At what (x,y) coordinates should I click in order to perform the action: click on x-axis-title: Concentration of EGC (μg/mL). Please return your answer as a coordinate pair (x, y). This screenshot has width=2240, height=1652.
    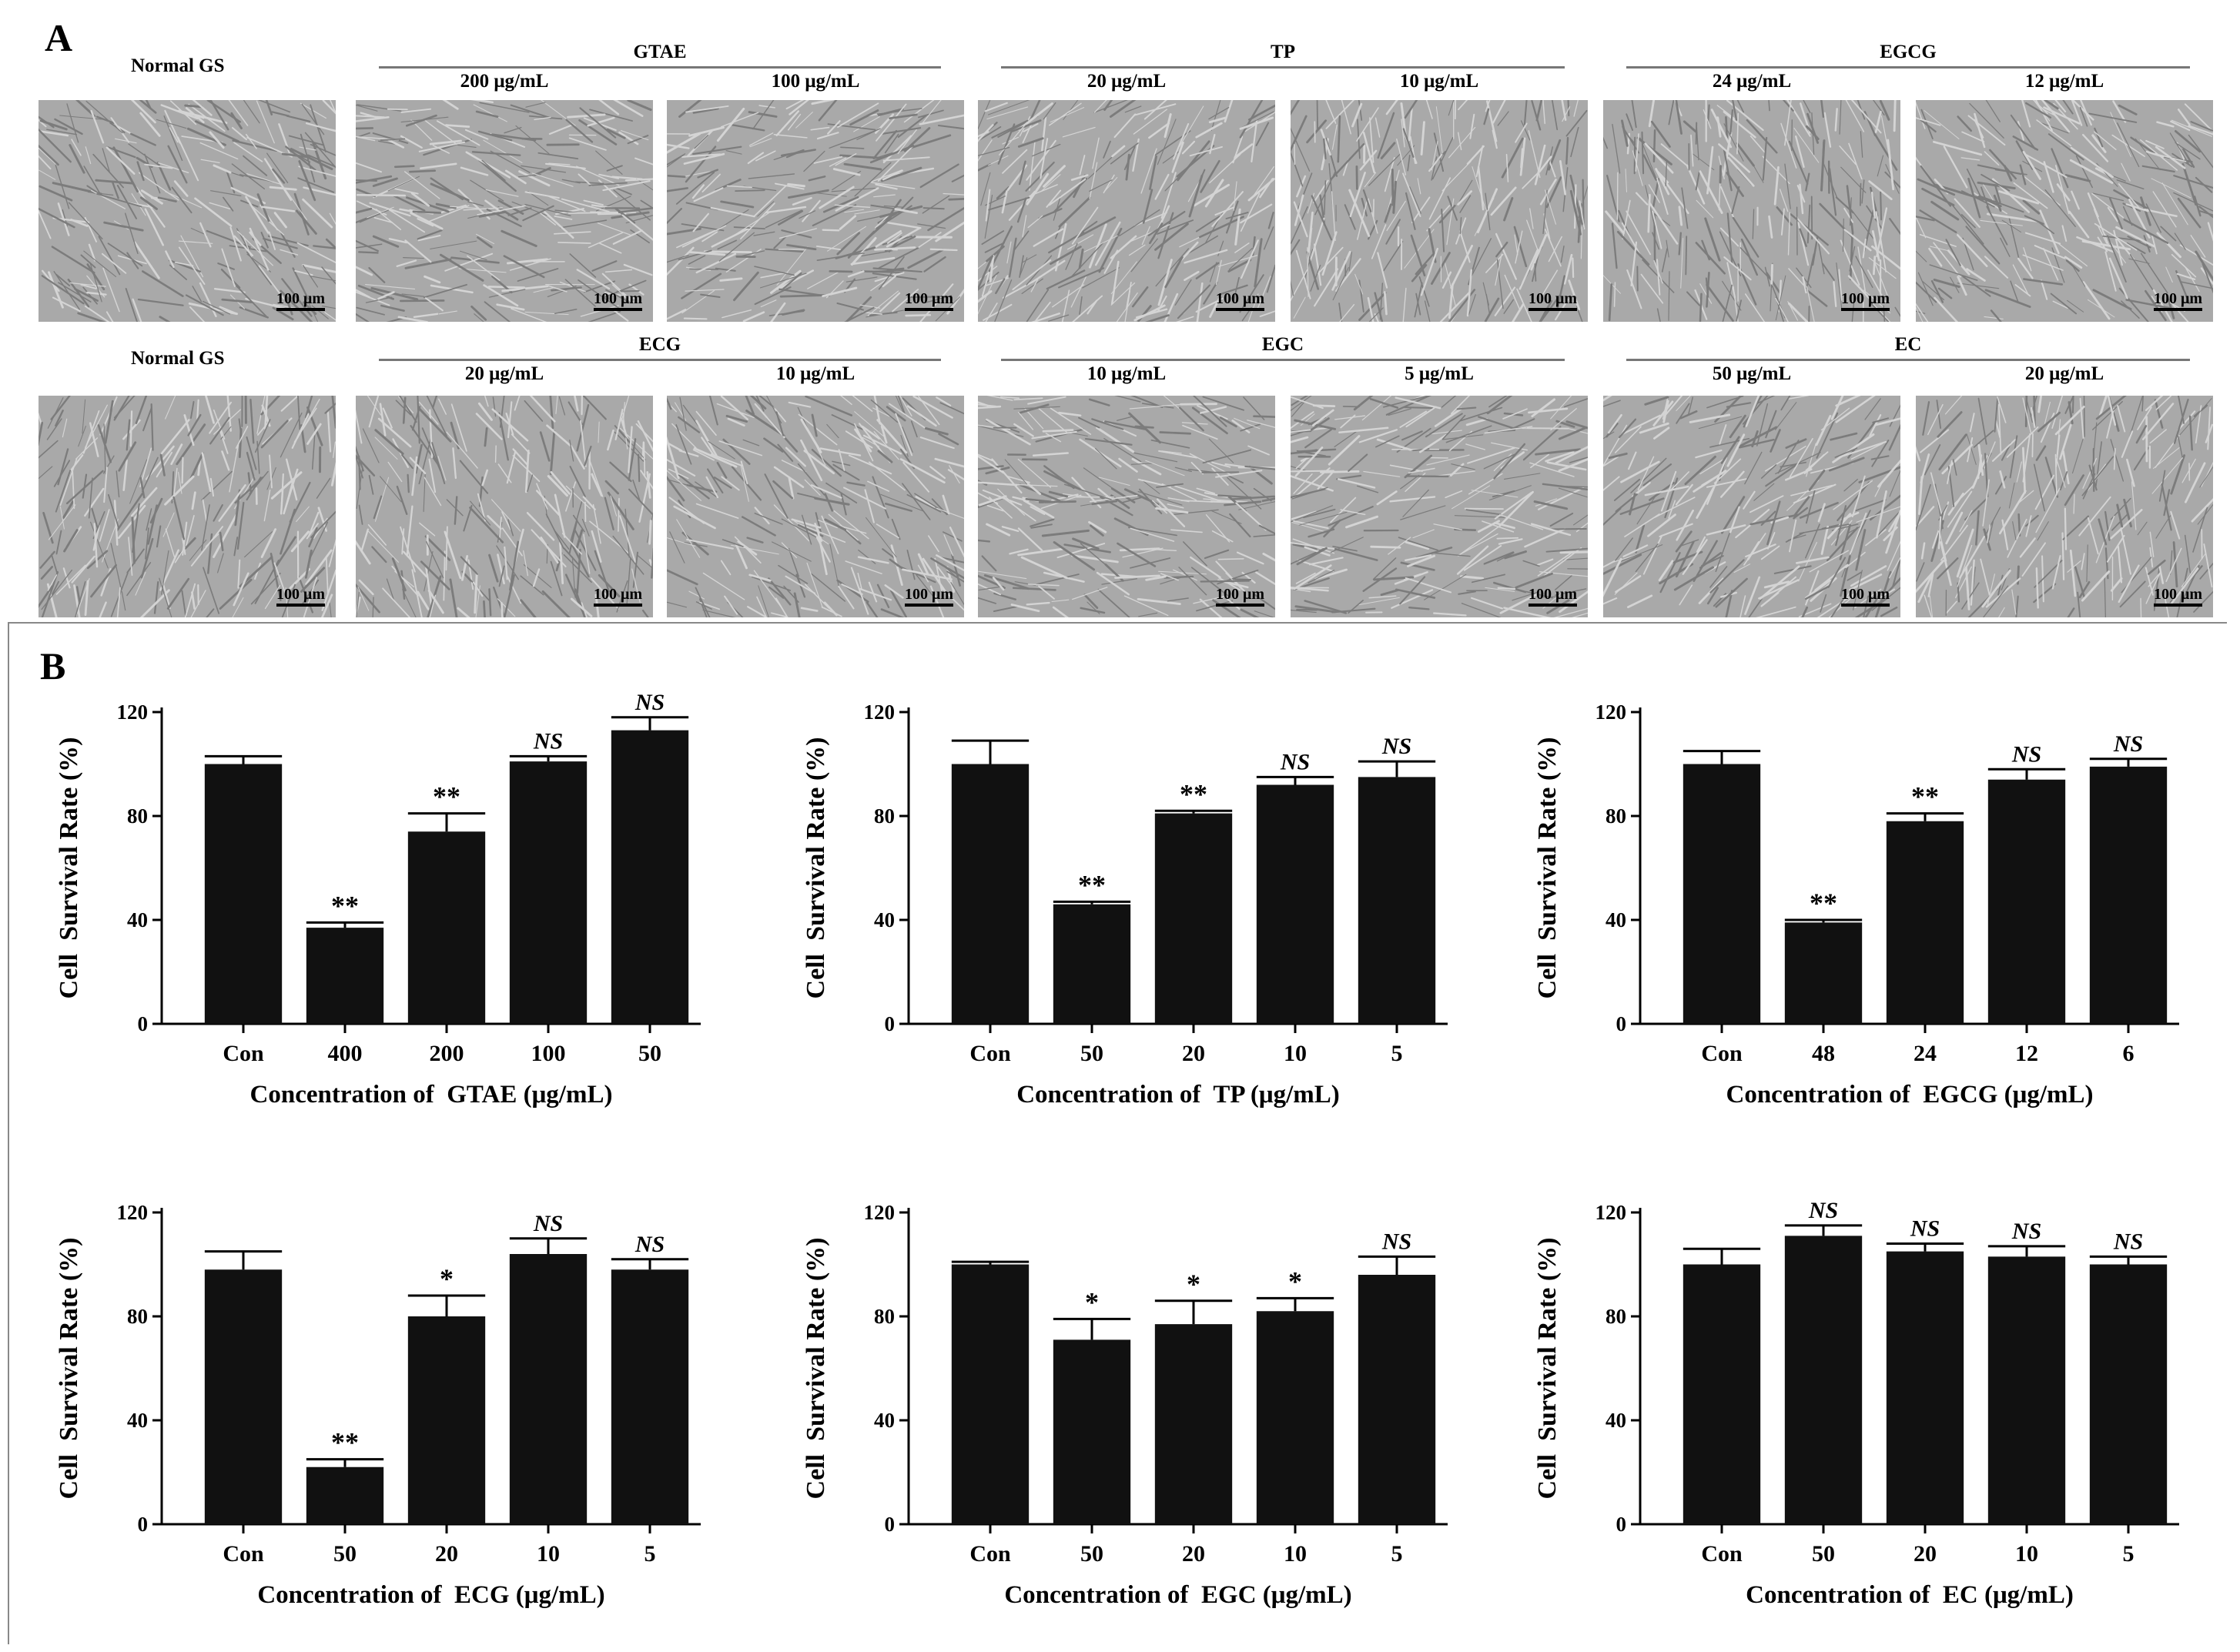
    Looking at the image, I should click on (1177, 1595).